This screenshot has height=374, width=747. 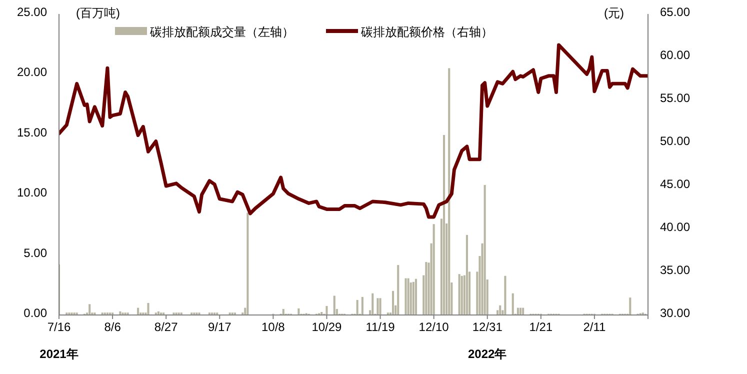 I want to click on y2-tick-label: 60.00, so click(x=675, y=55).